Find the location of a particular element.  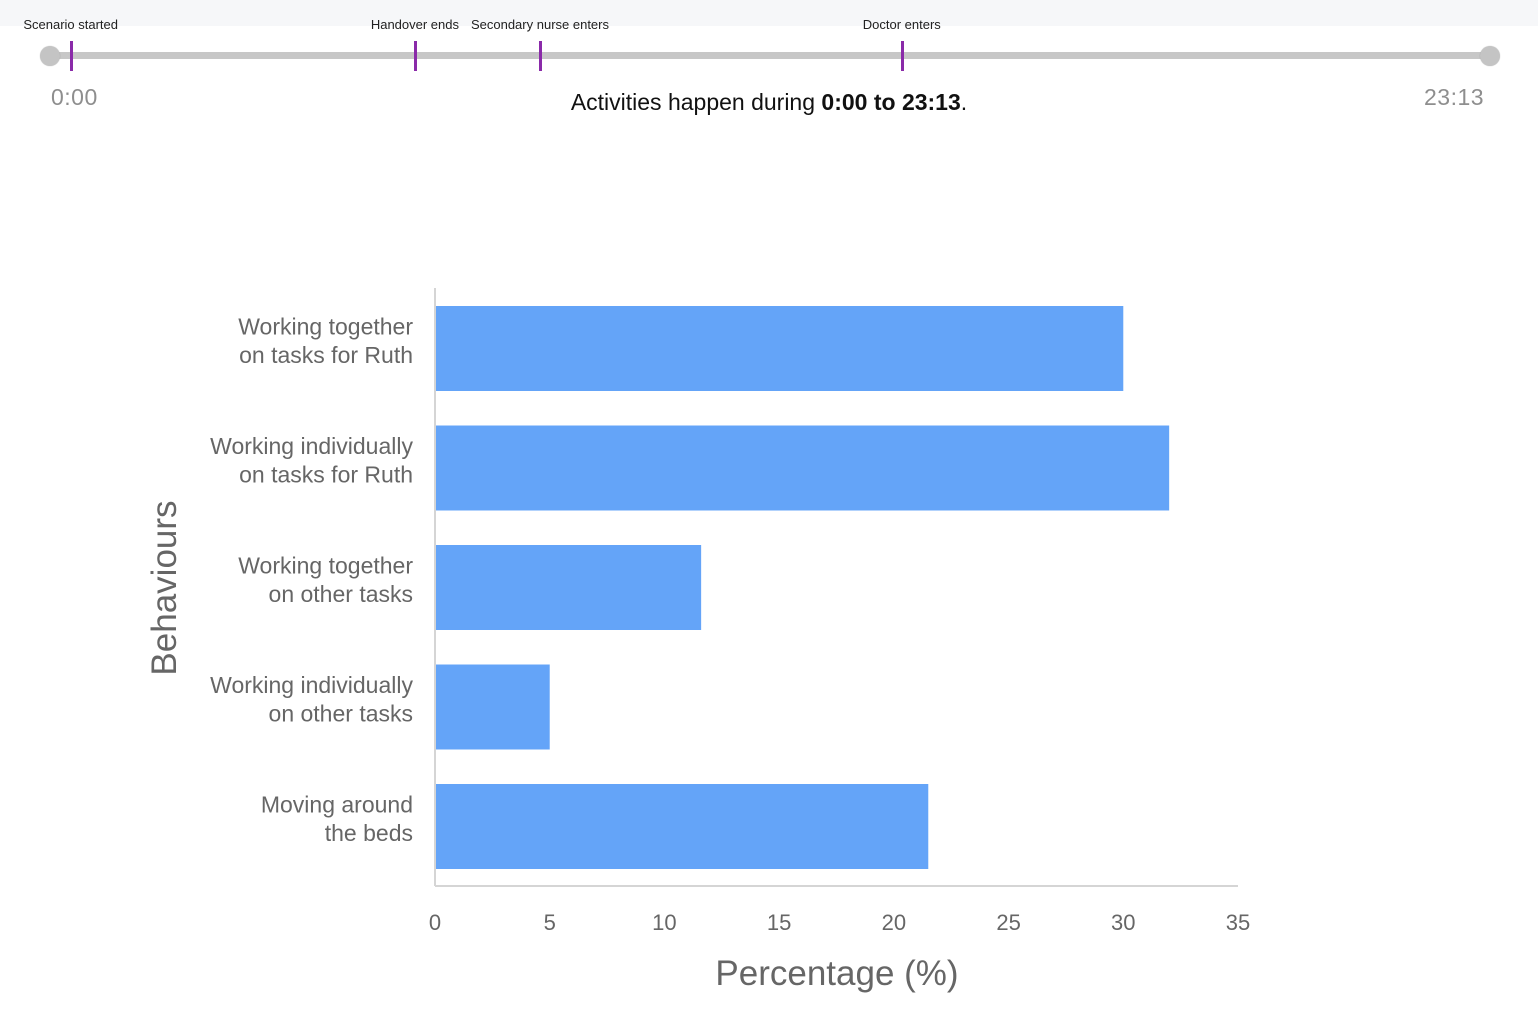

range-end-handle is located at coordinates (1490, 56).